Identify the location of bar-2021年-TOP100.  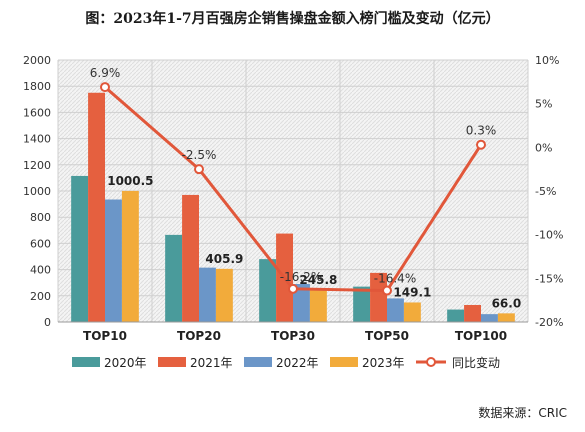
(472, 313).